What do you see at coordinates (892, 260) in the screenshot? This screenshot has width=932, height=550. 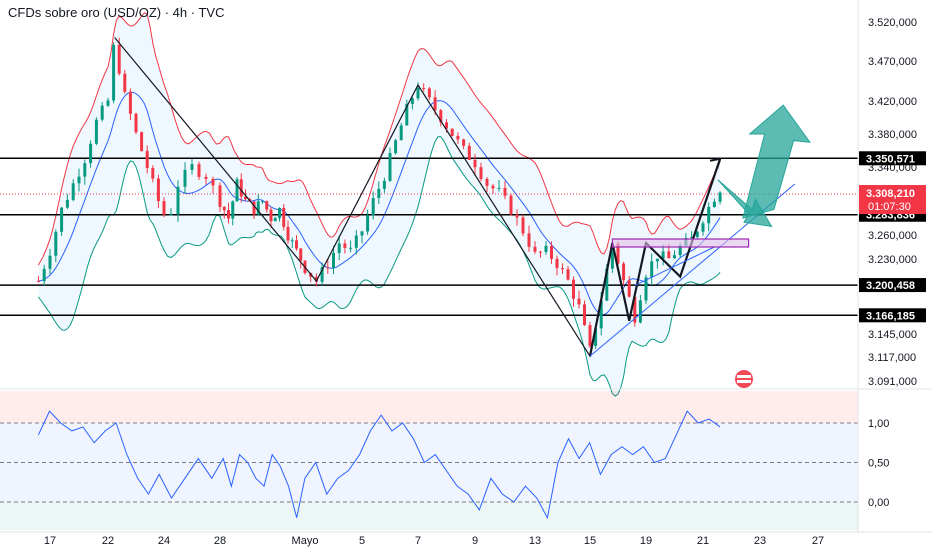 I see `price-tick-label: 3.230,000` at bounding box center [892, 260].